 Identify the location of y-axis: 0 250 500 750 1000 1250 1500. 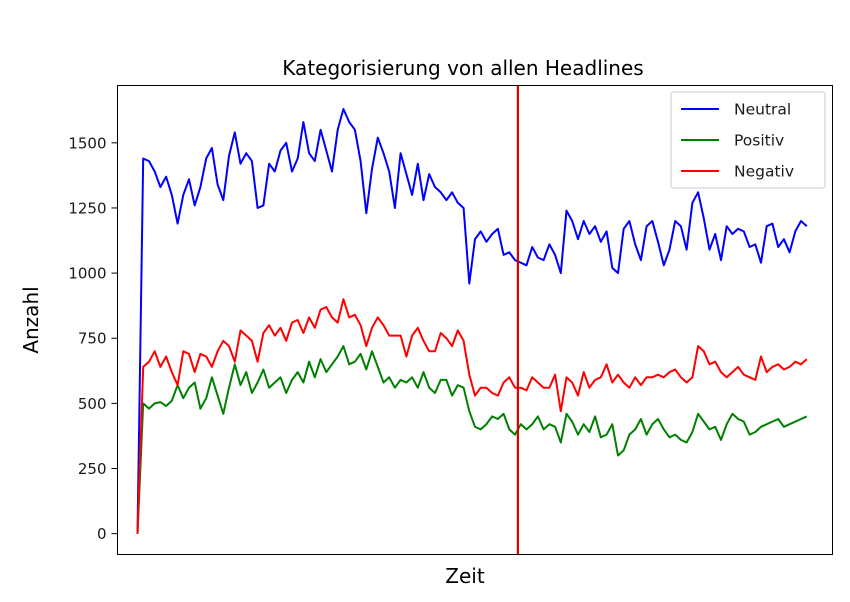
(93, 338).